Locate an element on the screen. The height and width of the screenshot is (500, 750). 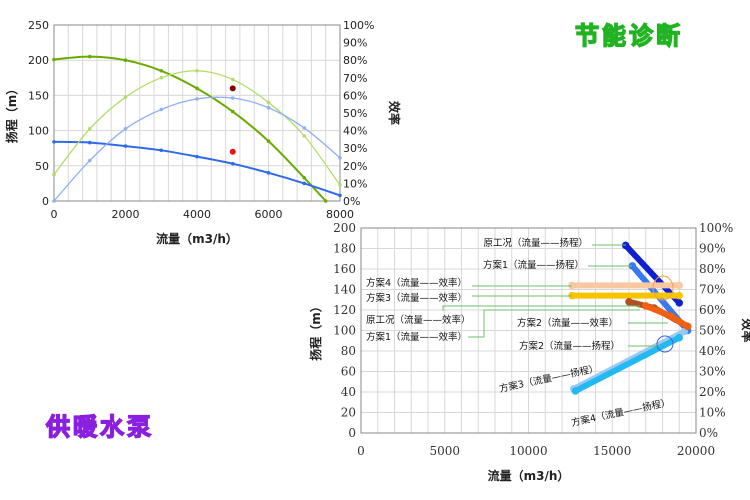
y2-tick-label: 40% is located at coordinates (355, 131).